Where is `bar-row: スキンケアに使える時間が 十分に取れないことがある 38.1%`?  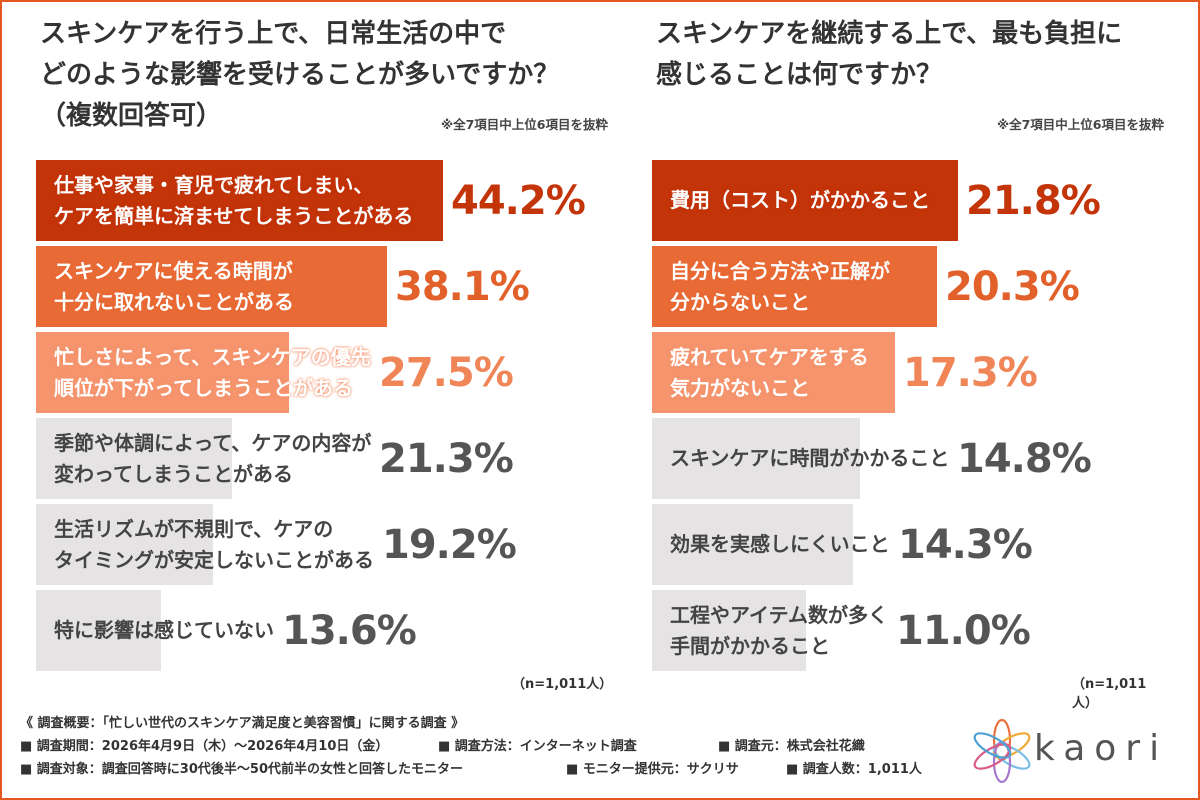 bar-row: スキンケアに使える時間が 十分に取れないことがある 38.1% is located at coordinates (322, 286).